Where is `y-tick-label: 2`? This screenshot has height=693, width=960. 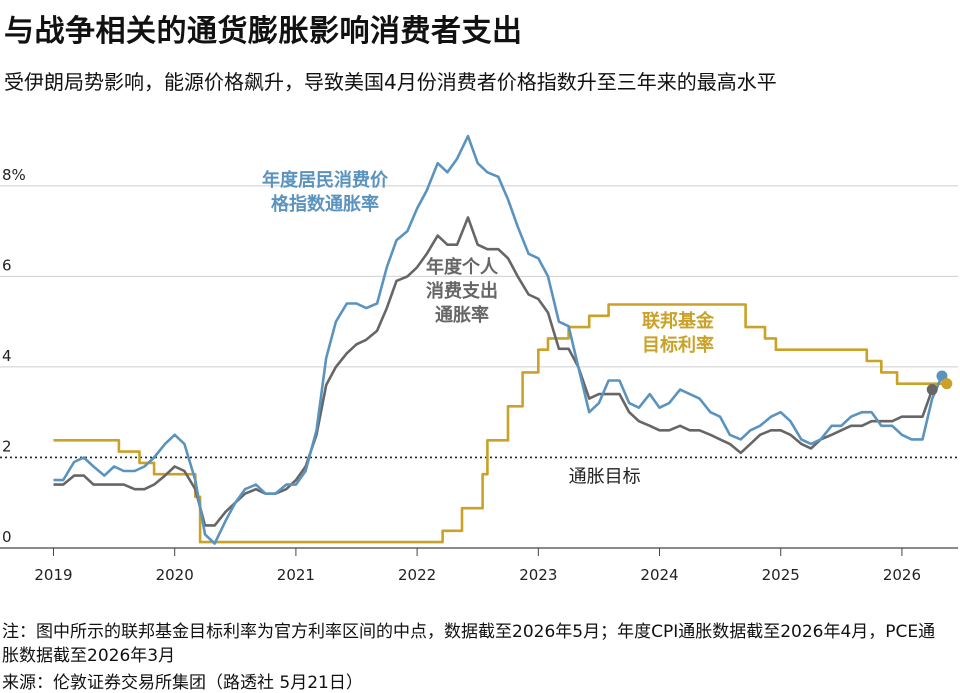 y-tick-label: 2 is located at coordinates (7, 446).